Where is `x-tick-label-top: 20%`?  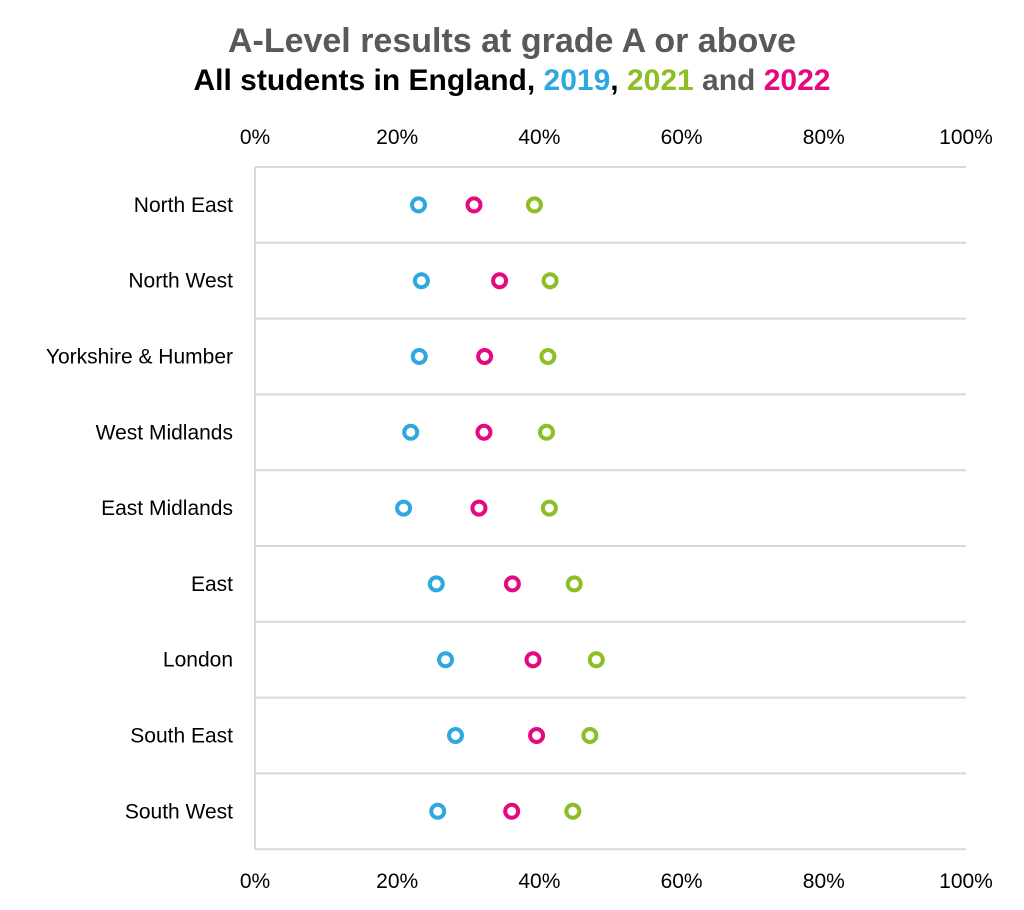
x-tick-label-top: 20% is located at coordinates (397, 137).